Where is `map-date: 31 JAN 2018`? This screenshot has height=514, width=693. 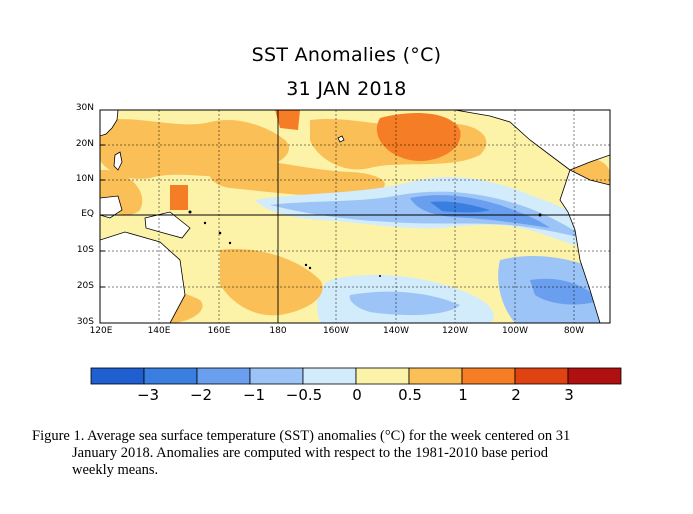 map-date: 31 JAN 2018 is located at coordinates (346, 89).